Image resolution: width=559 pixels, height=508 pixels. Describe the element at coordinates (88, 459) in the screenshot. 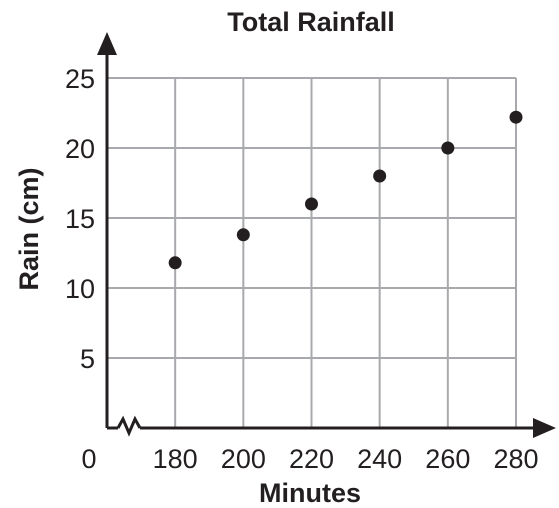

I see `origin-label: 0` at that location.